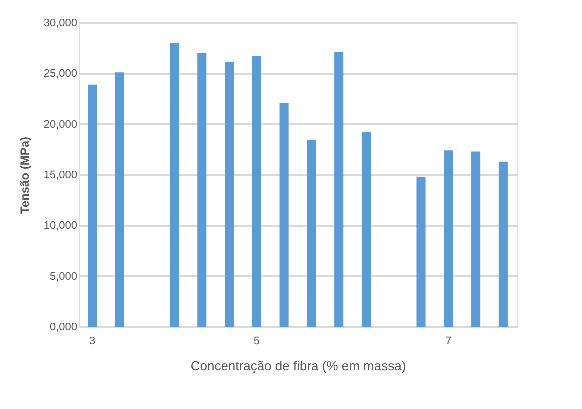 Image resolution: width=582 pixels, height=409 pixels. What do you see at coordinates (64, 328) in the screenshot?
I see `y-tick-label: 0,000` at bounding box center [64, 328].